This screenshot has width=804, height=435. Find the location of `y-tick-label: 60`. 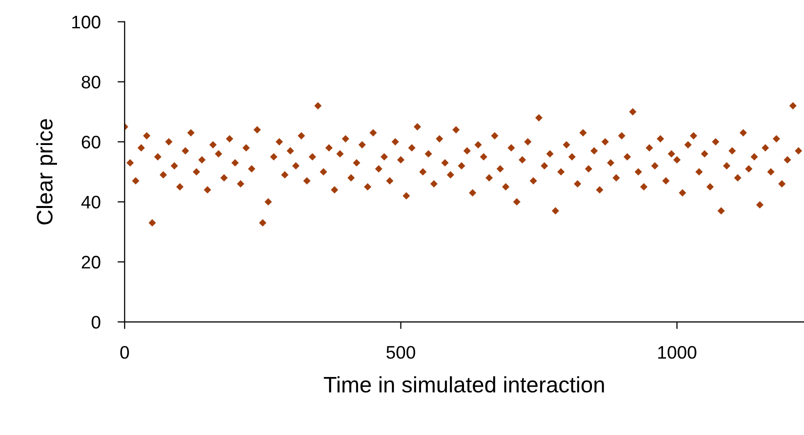

y-tick-label: 60 is located at coordinates (91, 142).